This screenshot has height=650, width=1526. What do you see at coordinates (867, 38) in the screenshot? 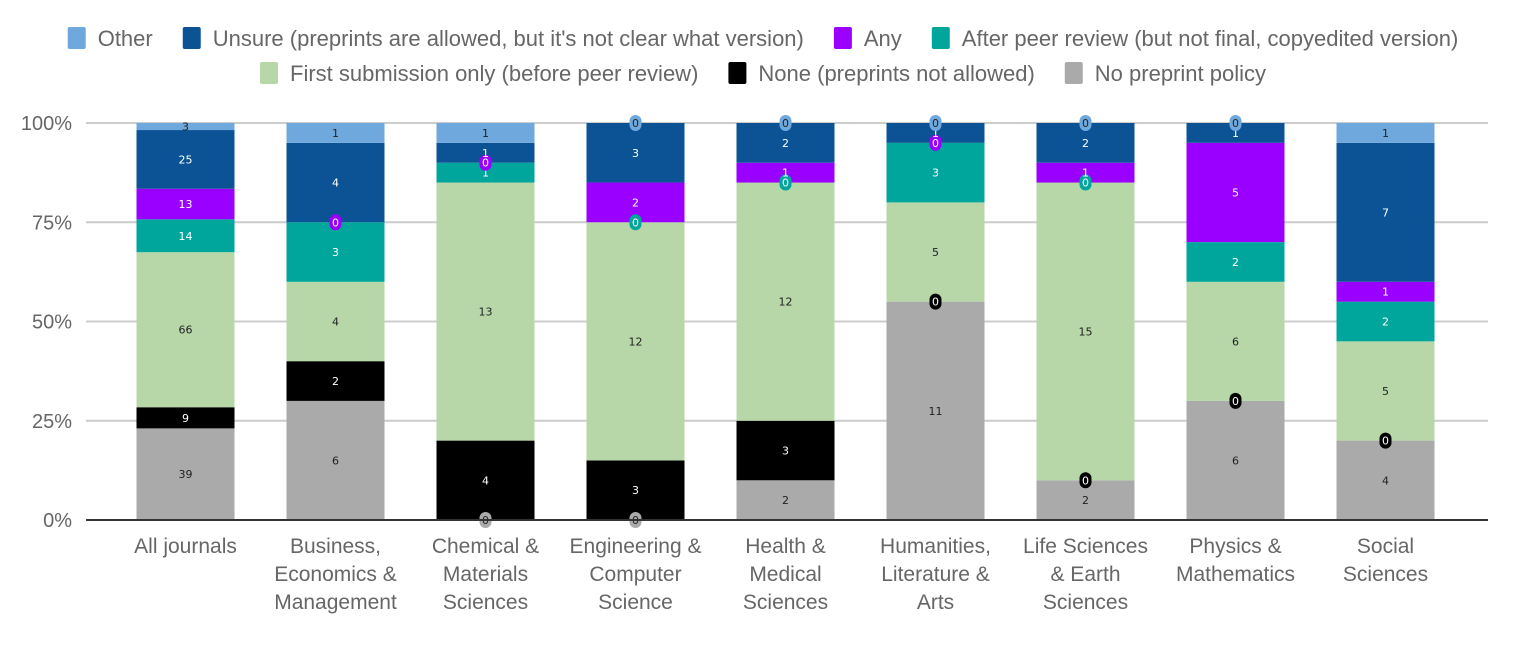
I see `legend-item-any: Any` at bounding box center [867, 38].